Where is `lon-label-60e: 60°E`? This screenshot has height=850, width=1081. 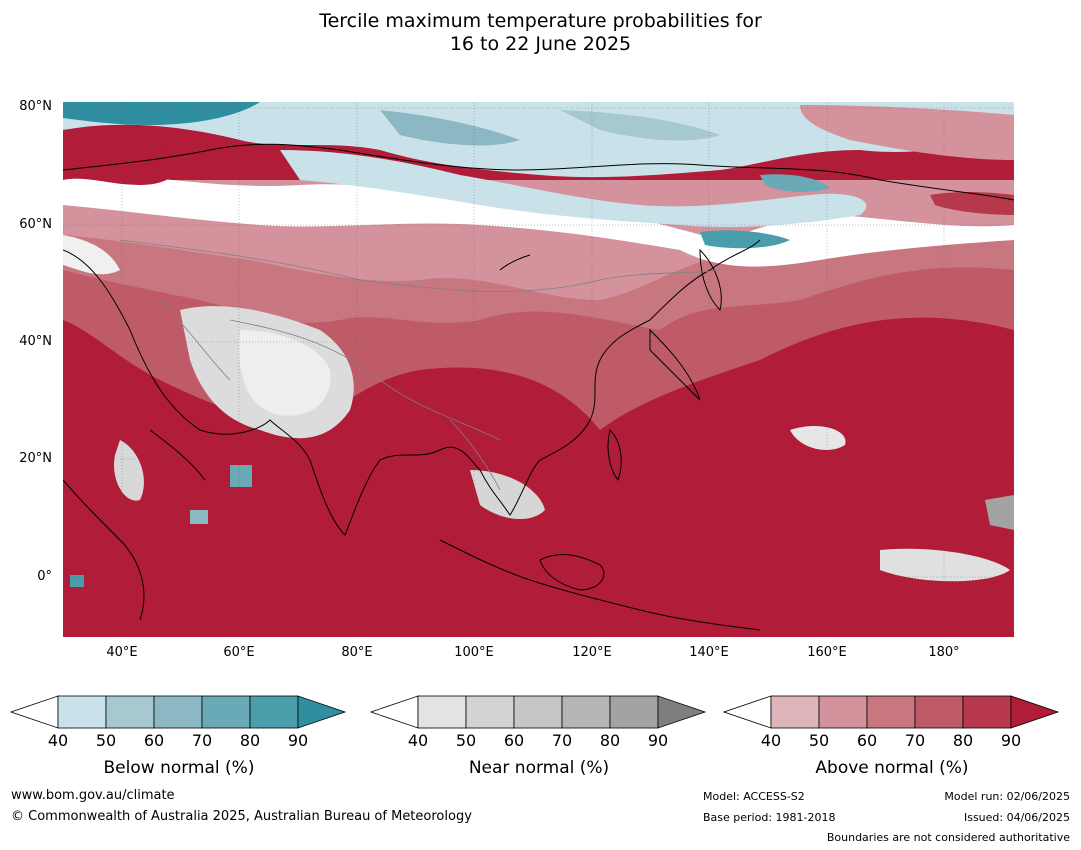
lon-label-60e: 60°E is located at coordinates (239, 652).